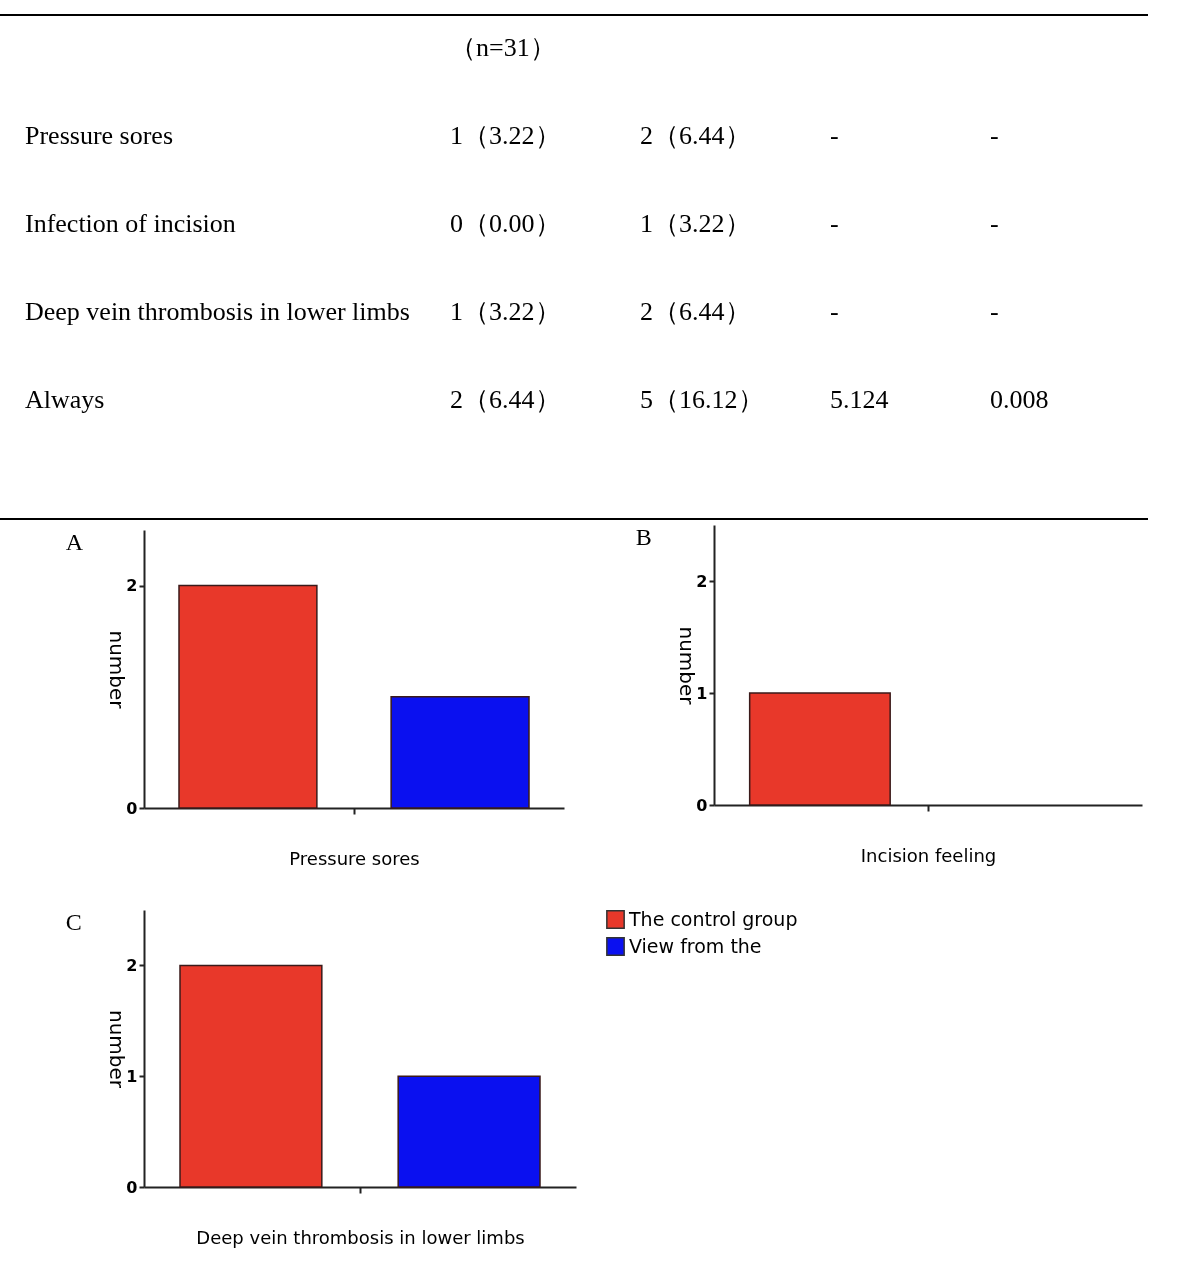  Describe the element at coordinates (74, 542) in the screenshot. I see `chart-title: A` at that location.